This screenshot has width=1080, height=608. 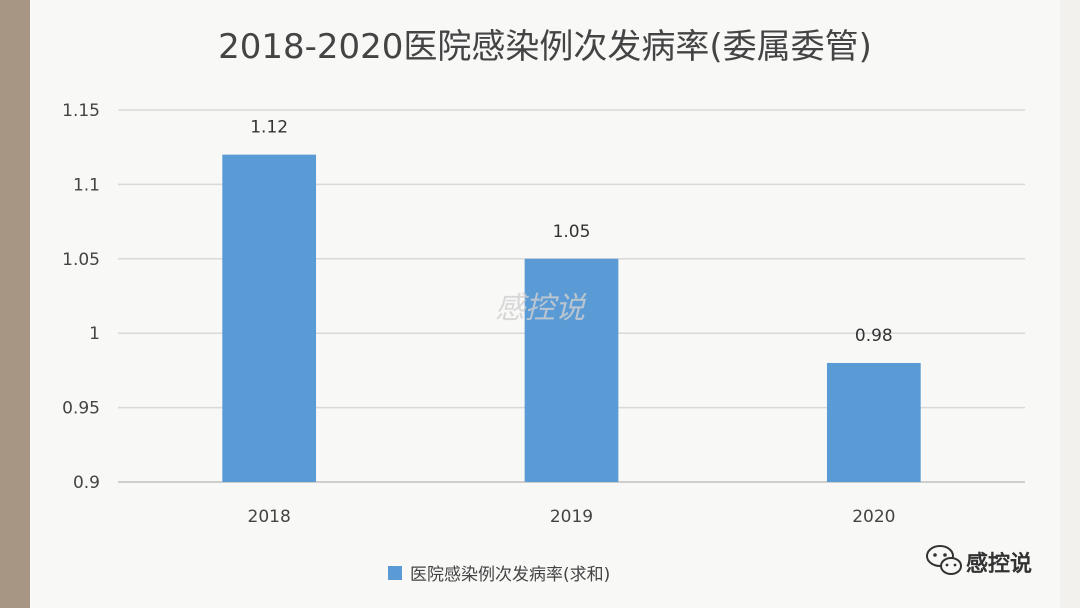 What do you see at coordinates (86, 483) in the screenshot?
I see `y-tick-label: 0.9` at bounding box center [86, 483].